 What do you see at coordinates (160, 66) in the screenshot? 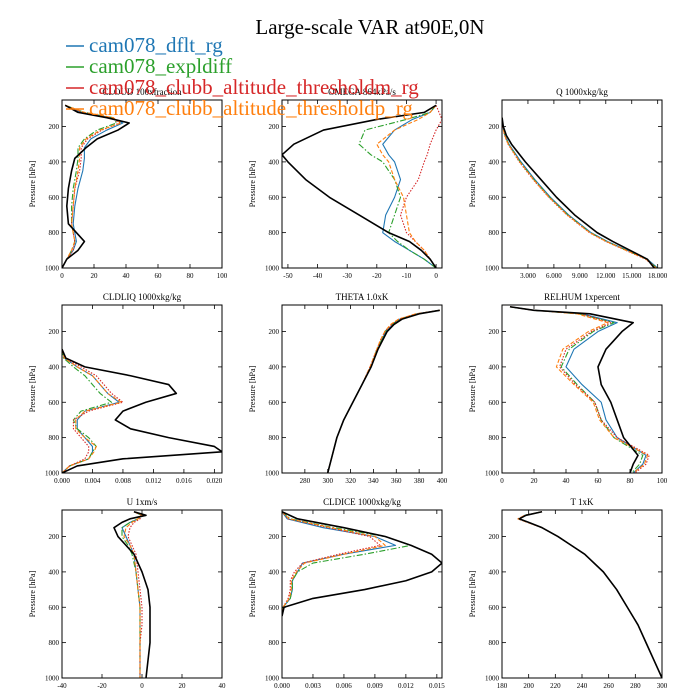
I see `legend-label: cam078_expldiff` at bounding box center [160, 66].